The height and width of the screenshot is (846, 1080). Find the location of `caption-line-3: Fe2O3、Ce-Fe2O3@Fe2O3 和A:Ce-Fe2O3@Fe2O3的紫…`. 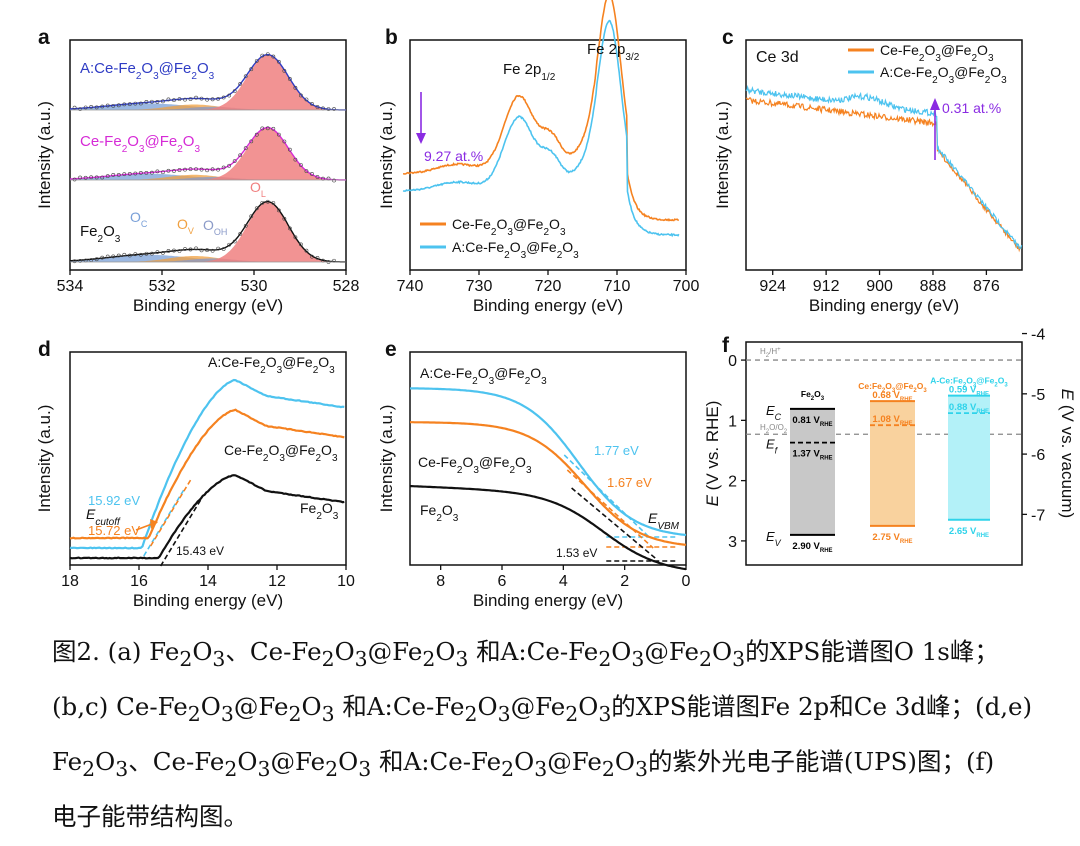

caption-line-3: Fe2O3、Ce-Fe2O3@Fe2O3 和A:Ce-Fe2O3@Fe2O3的紫… is located at coordinates (523, 763).